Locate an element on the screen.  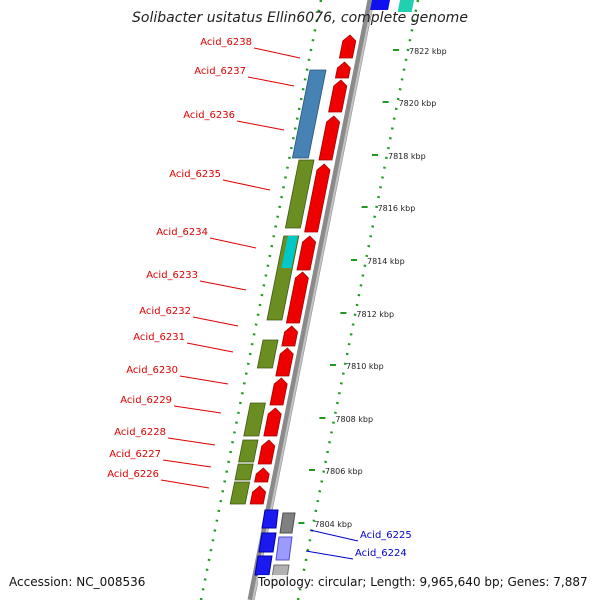
highlight-feature is located at coordinates (289, 252).